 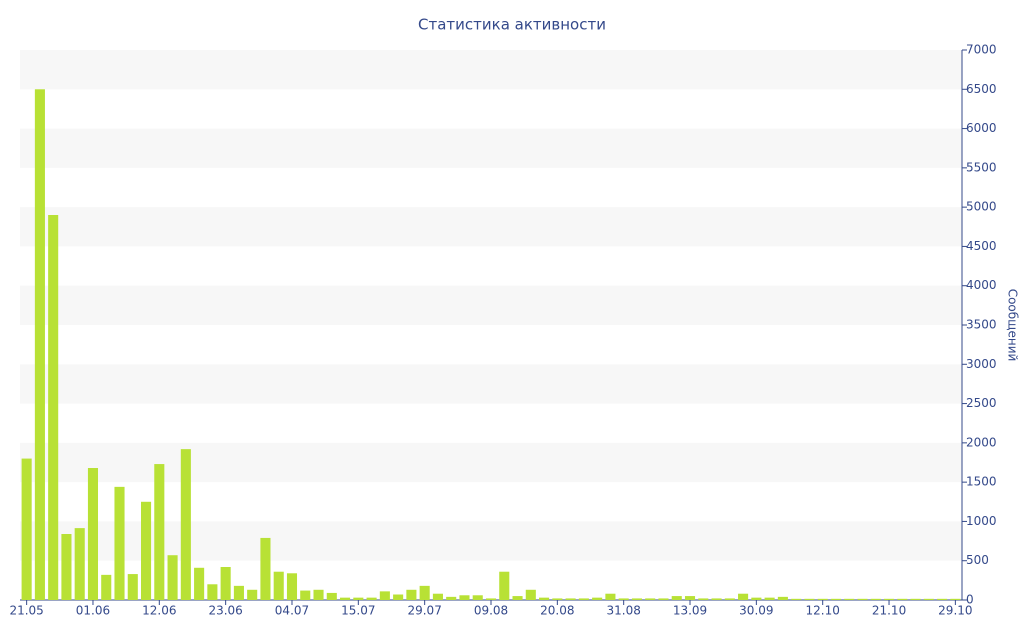 What do you see at coordinates (26, 611) in the screenshot?
I see `x-tick-label: 21.05` at bounding box center [26, 611].